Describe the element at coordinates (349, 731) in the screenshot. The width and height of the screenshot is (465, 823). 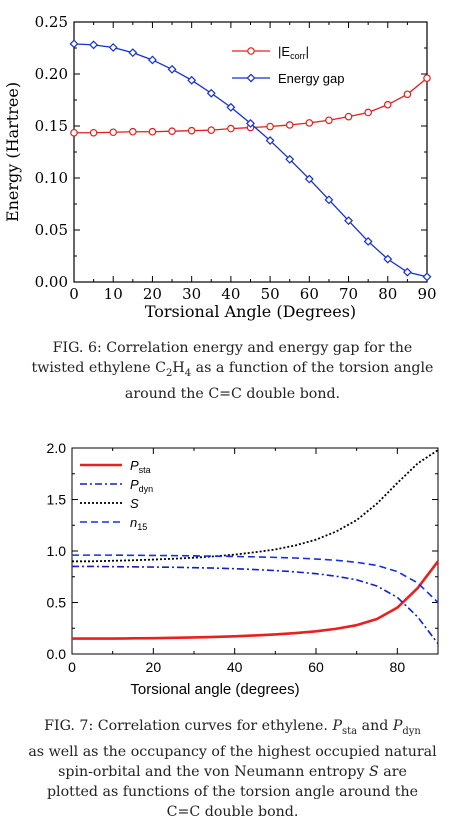
I see `fig7-caption-sta: sta` at that location.